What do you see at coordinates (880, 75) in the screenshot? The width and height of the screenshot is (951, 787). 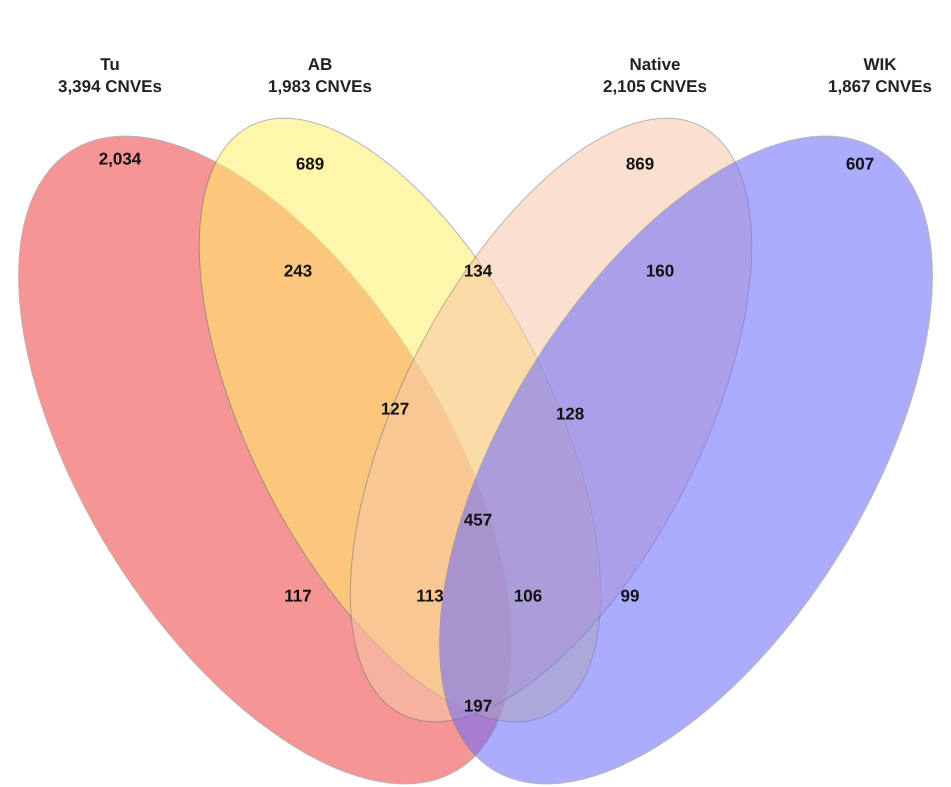 I see `text: WIK 1,867 CNVEs` at bounding box center [880, 75].